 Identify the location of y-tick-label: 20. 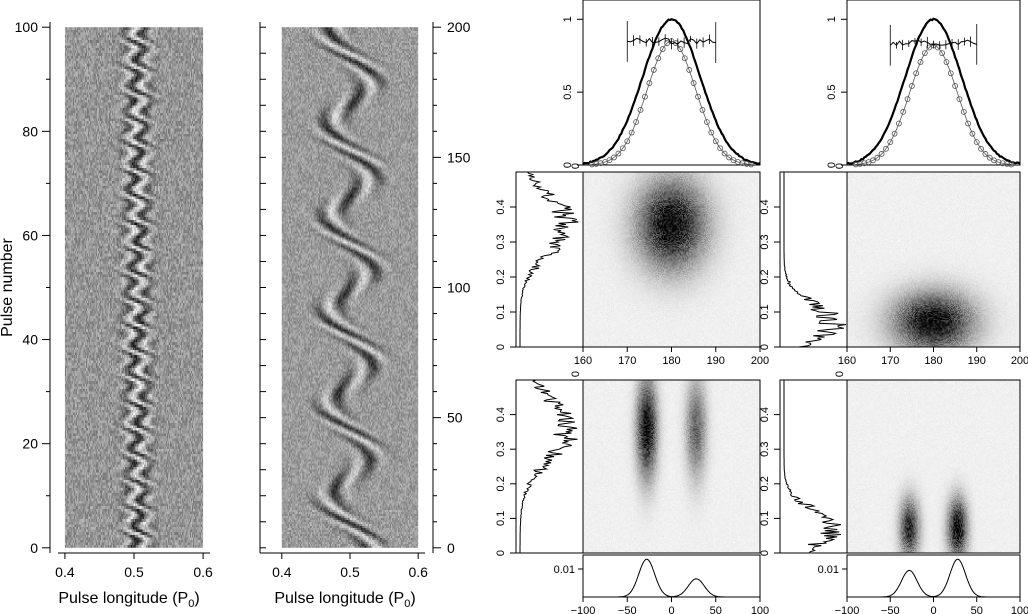
(30, 444).